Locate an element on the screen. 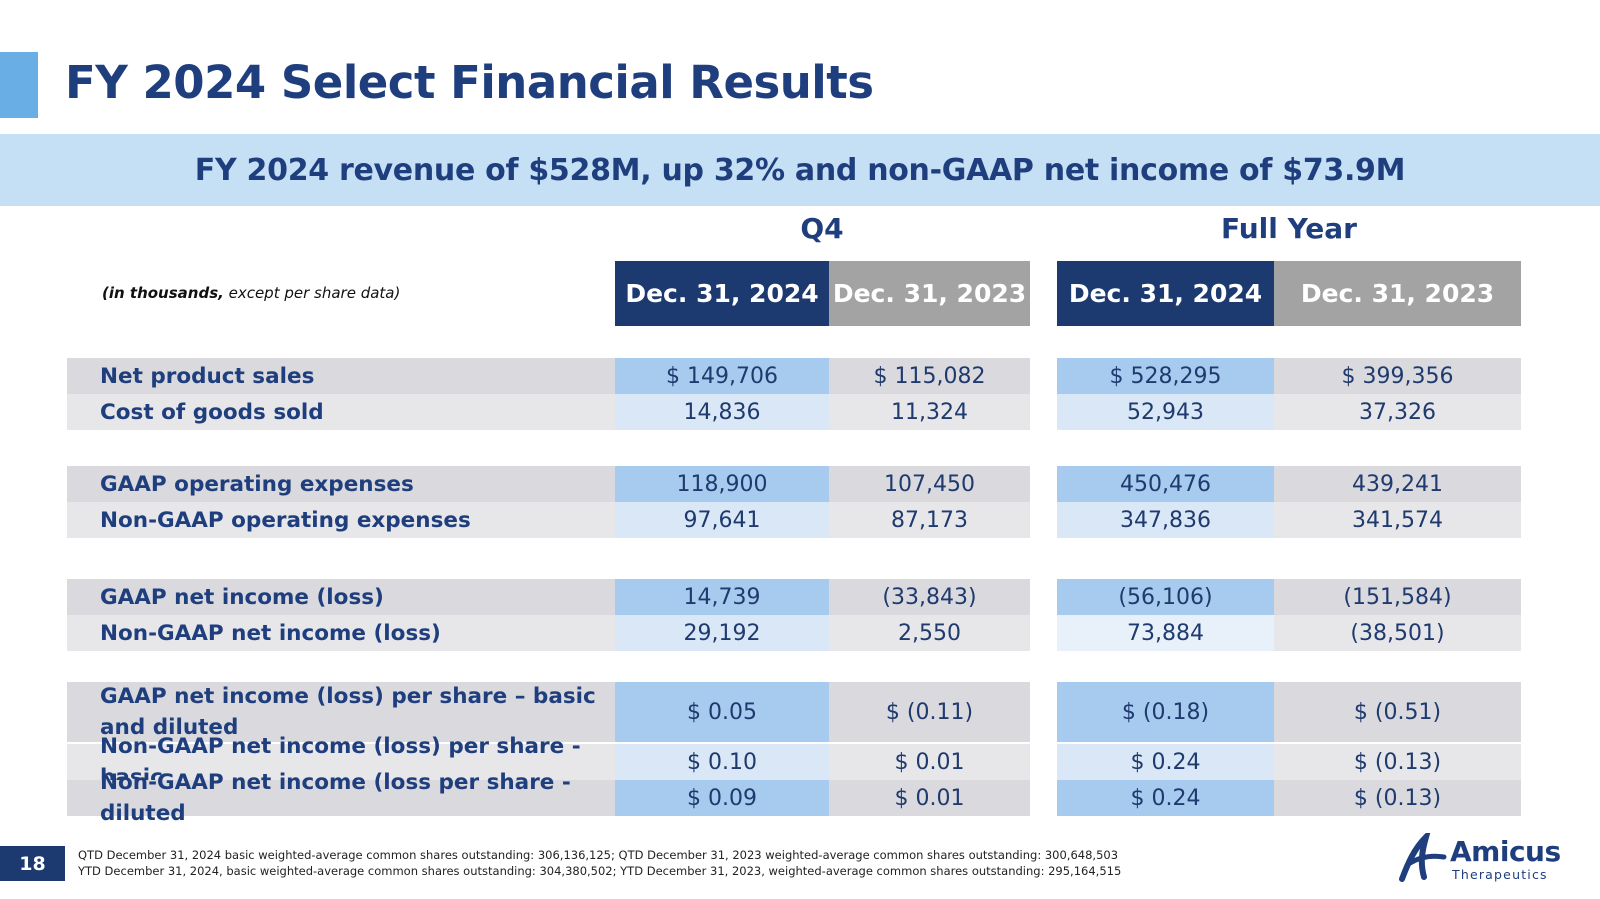 The image size is (1600, 899). row-value: $ (0.18) is located at coordinates (1165, 712).